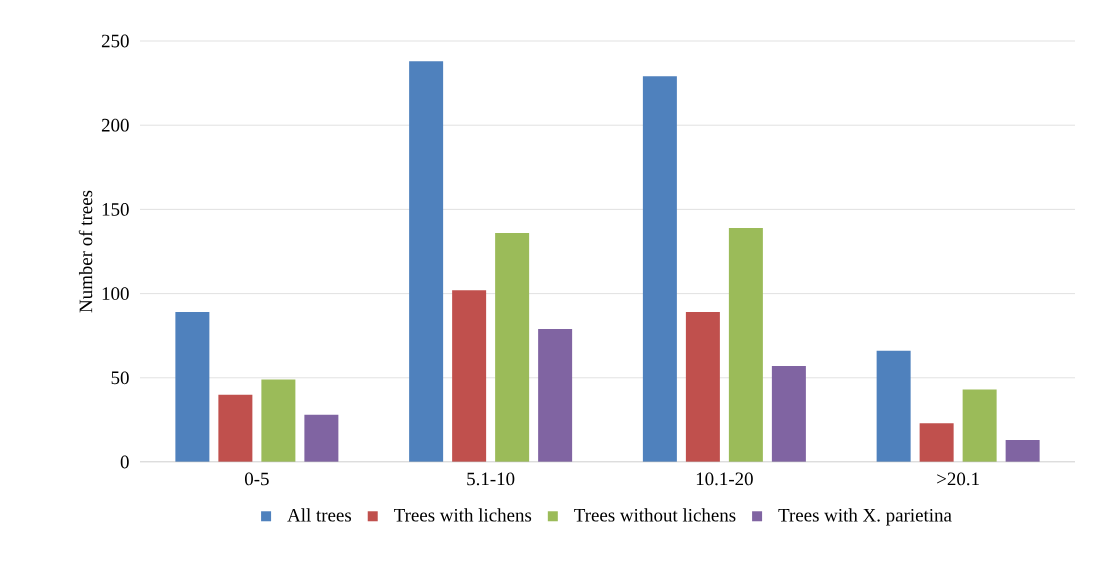 This screenshot has width=1104, height=572. Describe the element at coordinates (655, 515) in the screenshot. I see `legend-label: Trees without lichens` at that location.